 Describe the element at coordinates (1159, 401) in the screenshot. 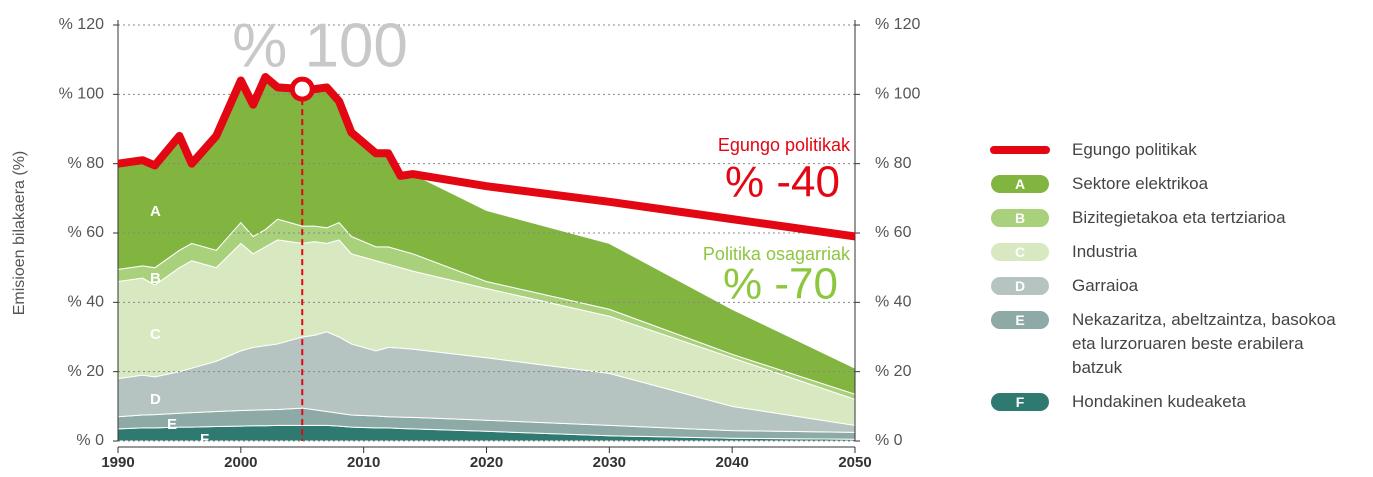

I see `legend-label: Hondakinen kudeaketa` at that location.